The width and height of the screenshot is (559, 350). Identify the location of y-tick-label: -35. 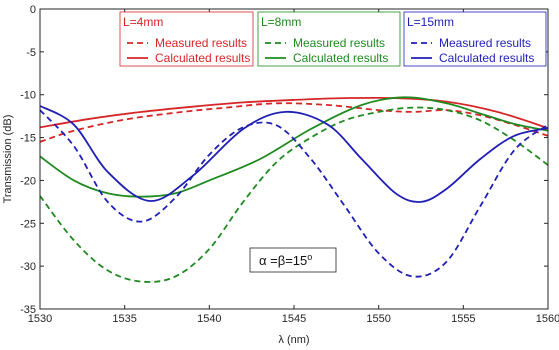
(28, 310).